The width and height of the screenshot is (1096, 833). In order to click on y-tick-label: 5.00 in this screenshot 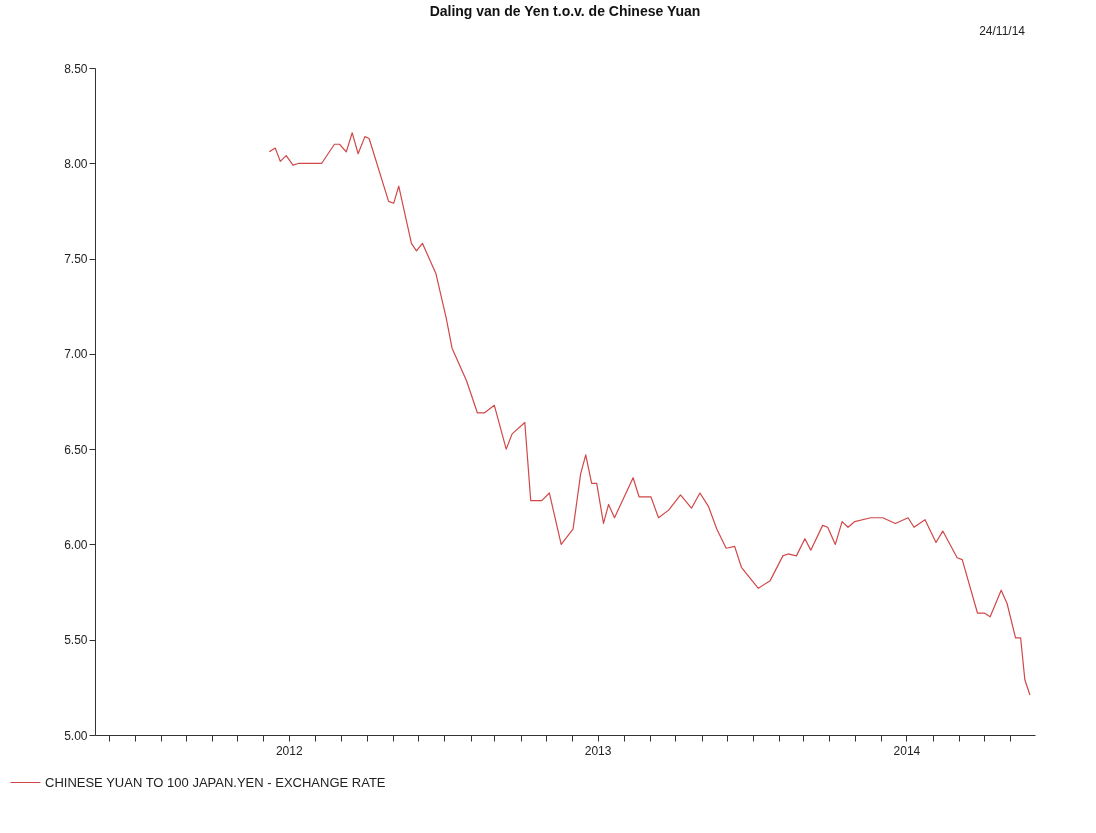, I will do `click(76, 735)`.